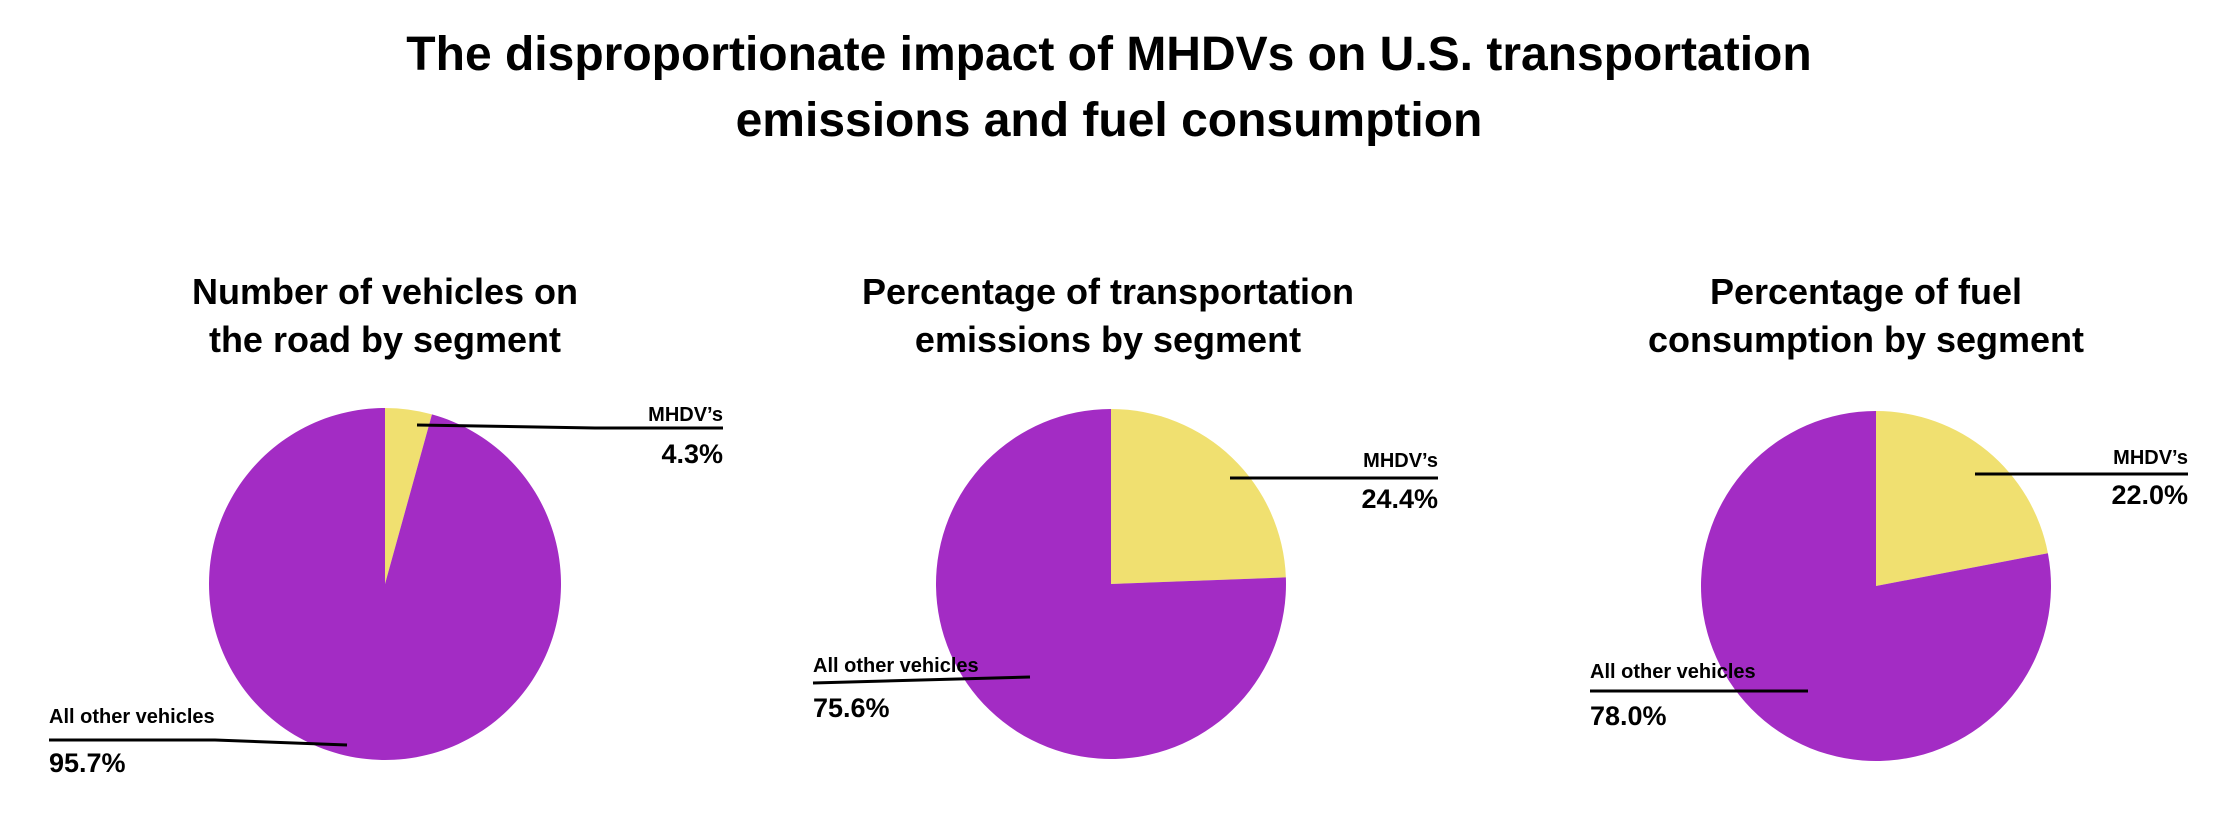 The image size is (2218, 830). I want to click on pie-chart-vehicles: MHDV’s 4.3% All other vehicles 95.7%, so click(386, 591).